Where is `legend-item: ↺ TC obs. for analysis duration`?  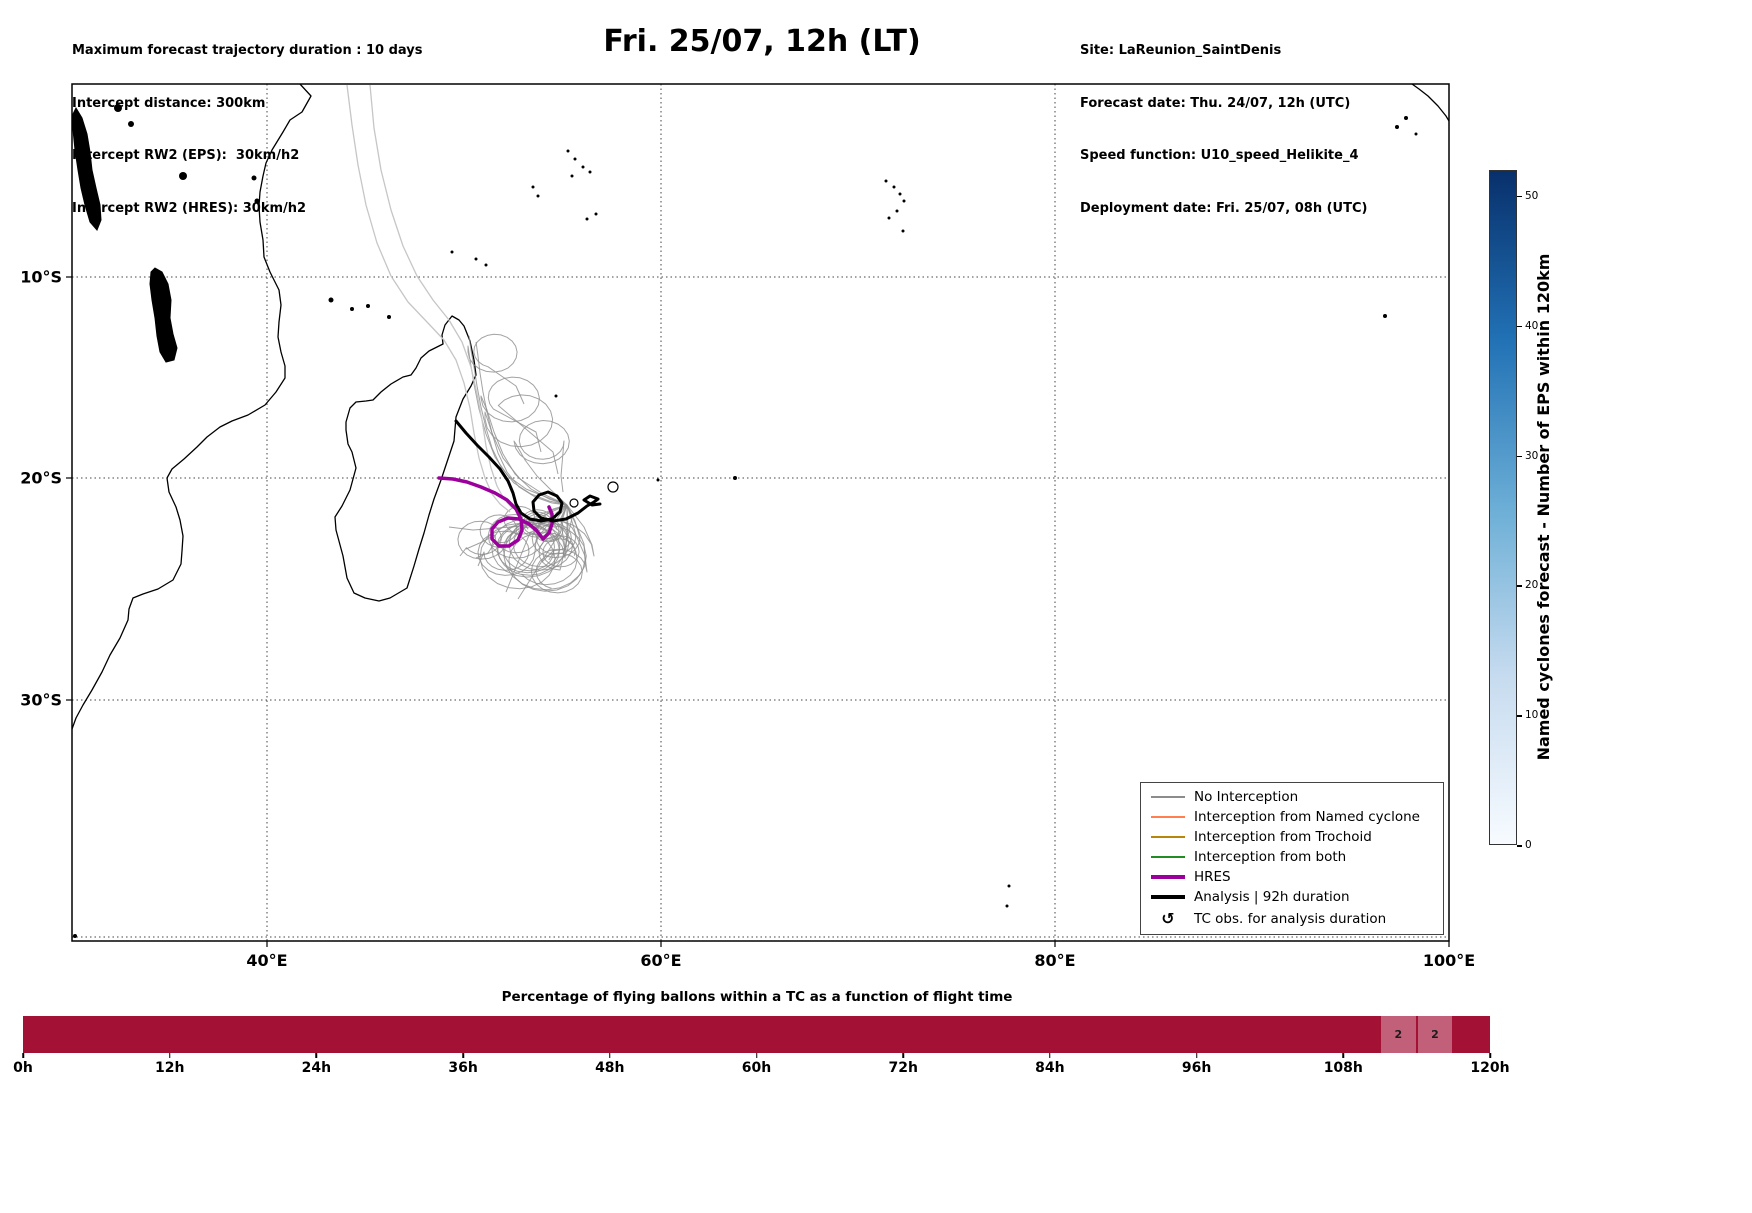
legend-item: ↺ TC obs. for analysis duration is located at coordinates (1292, 918).